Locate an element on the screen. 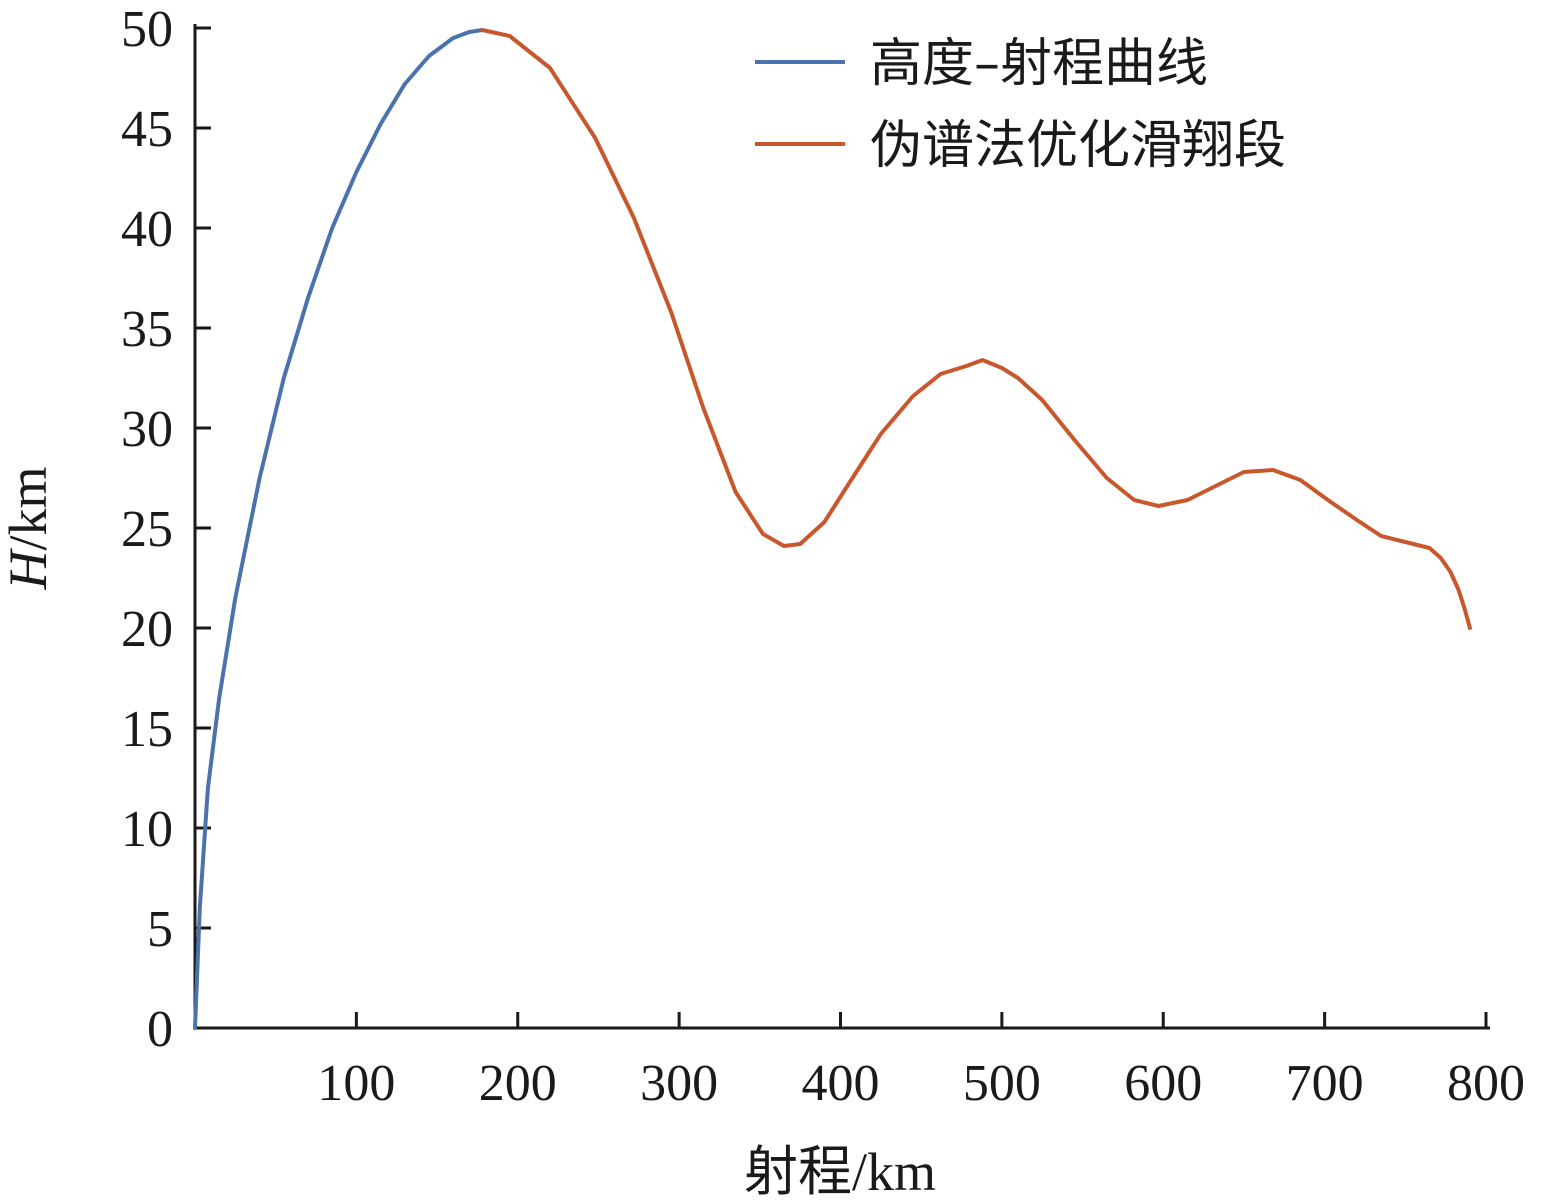 This screenshot has width=1541, height=1203. x-tick-label: 700 is located at coordinates (1325, 1083).